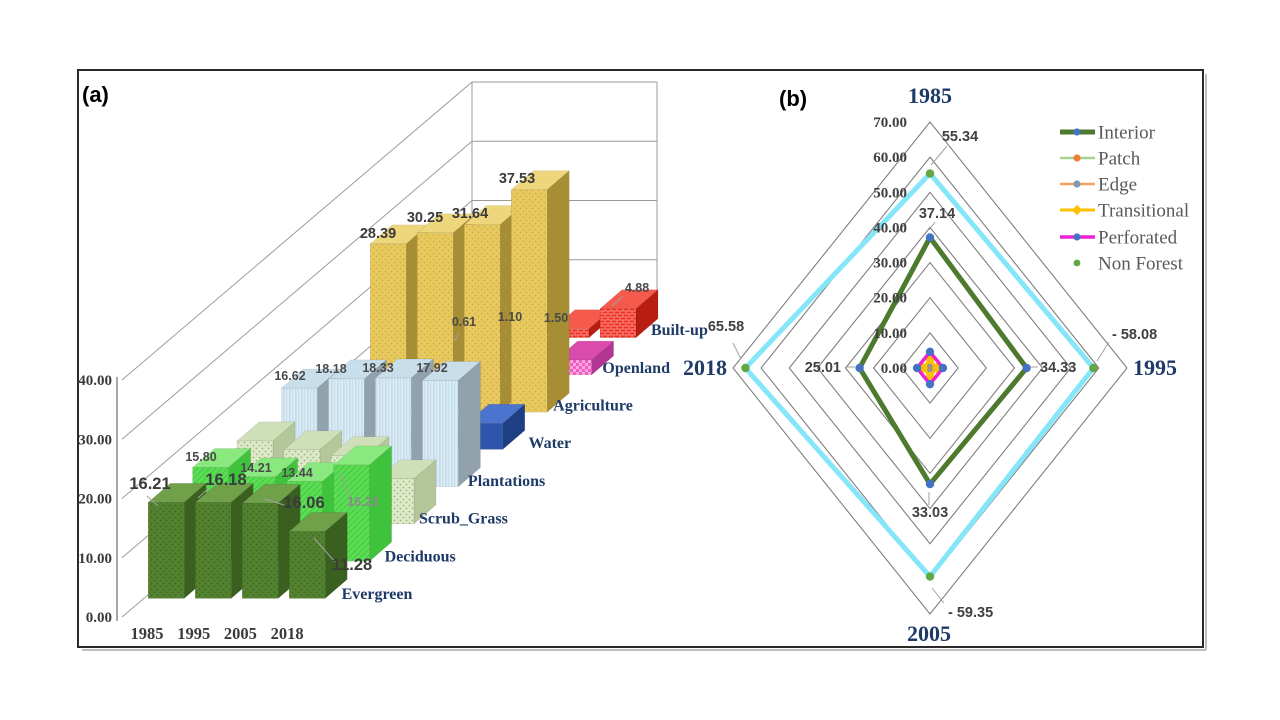 This screenshot has width=1280, height=720. What do you see at coordinates (193, 633) in the screenshot?
I see `x-axis-year-1995: 1995` at bounding box center [193, 633].